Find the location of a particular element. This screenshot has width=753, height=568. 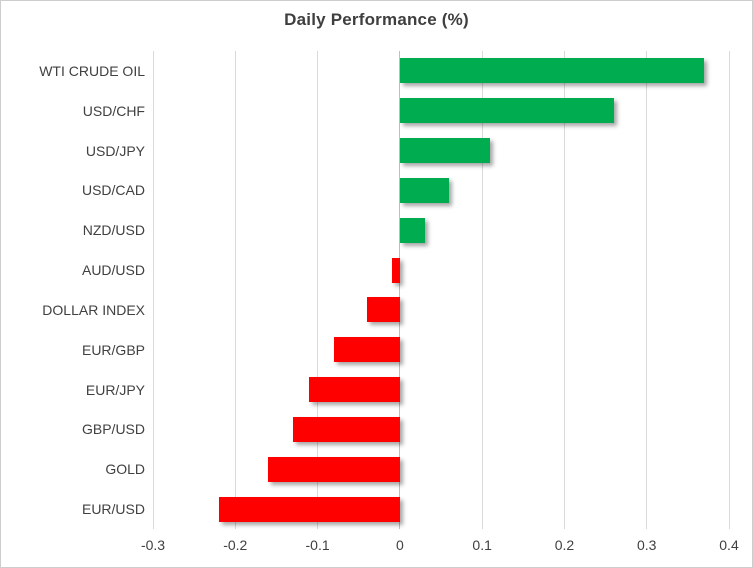

x-tick-label: 0 is located at coordinates (399, 545).